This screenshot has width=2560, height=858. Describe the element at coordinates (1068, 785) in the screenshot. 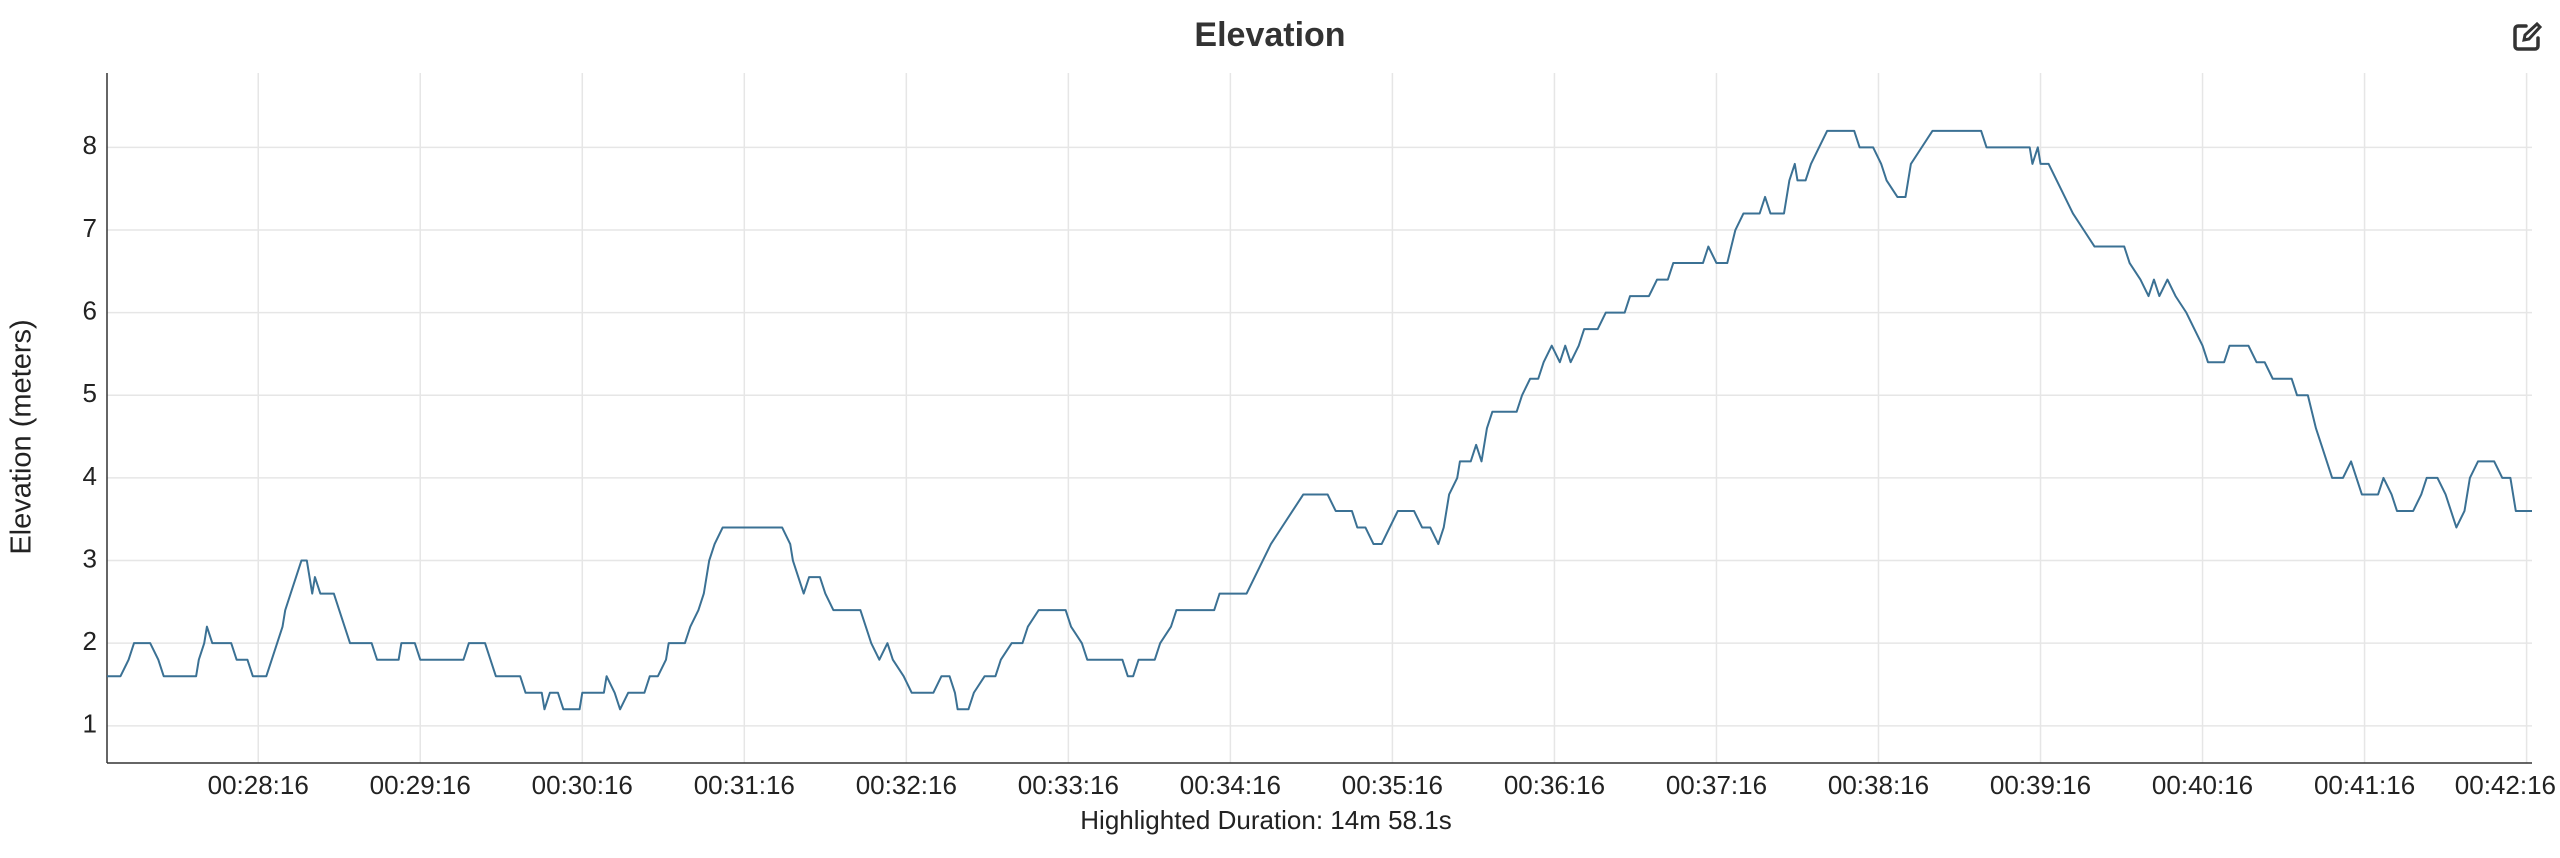

I see `x-tick-label: 00:33:16` at that location.